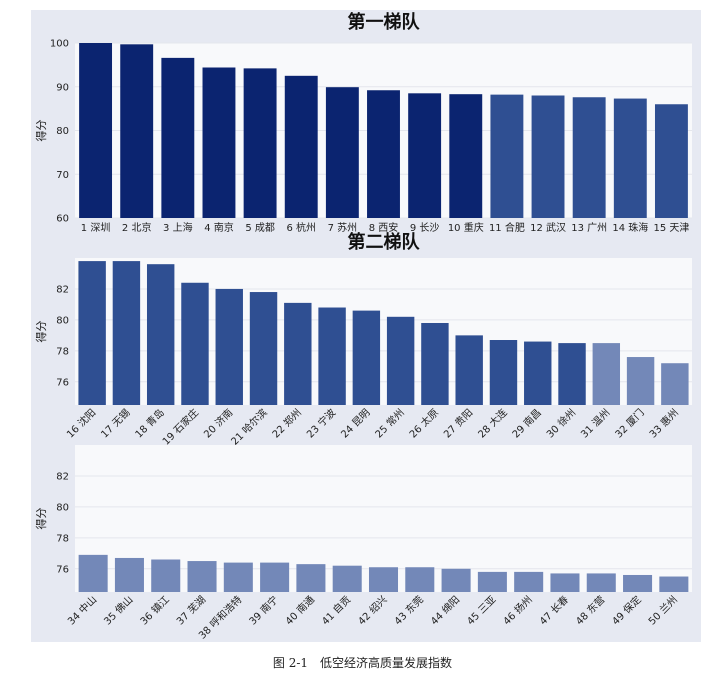 Image resolution: width=725 pixels, height=685 pixels. What do you see at coordinates (671, 228) in the screenshot?
I see `x-tick-label: 15 天津` at bounding box center [671, 228].